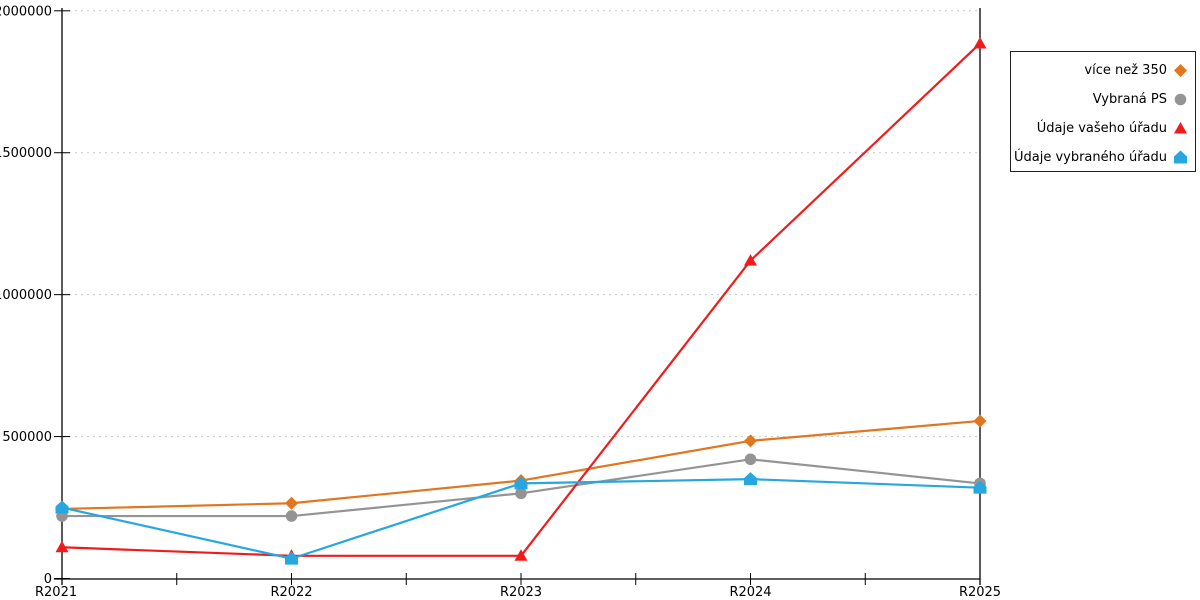 The width and height of the screenshot is (1200, 600). Describe the element at coordinates (27, 437) in the screenshot. I see `y-tick-label: 500000` at that location.